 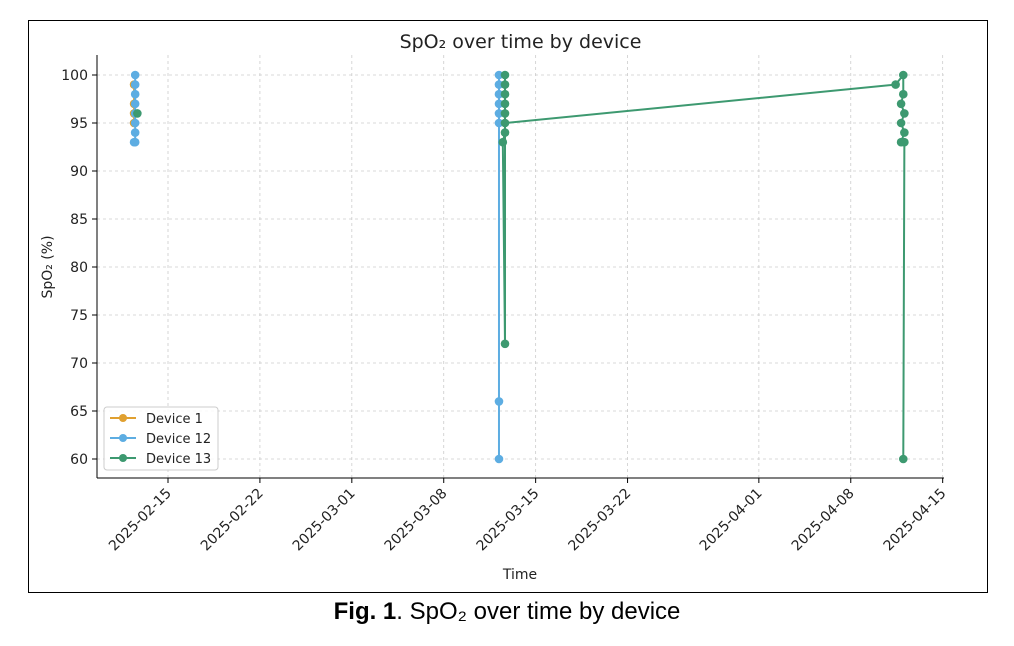 I want to click on chart-title: SpO₂ over time by device, so click(x=521, y=42).